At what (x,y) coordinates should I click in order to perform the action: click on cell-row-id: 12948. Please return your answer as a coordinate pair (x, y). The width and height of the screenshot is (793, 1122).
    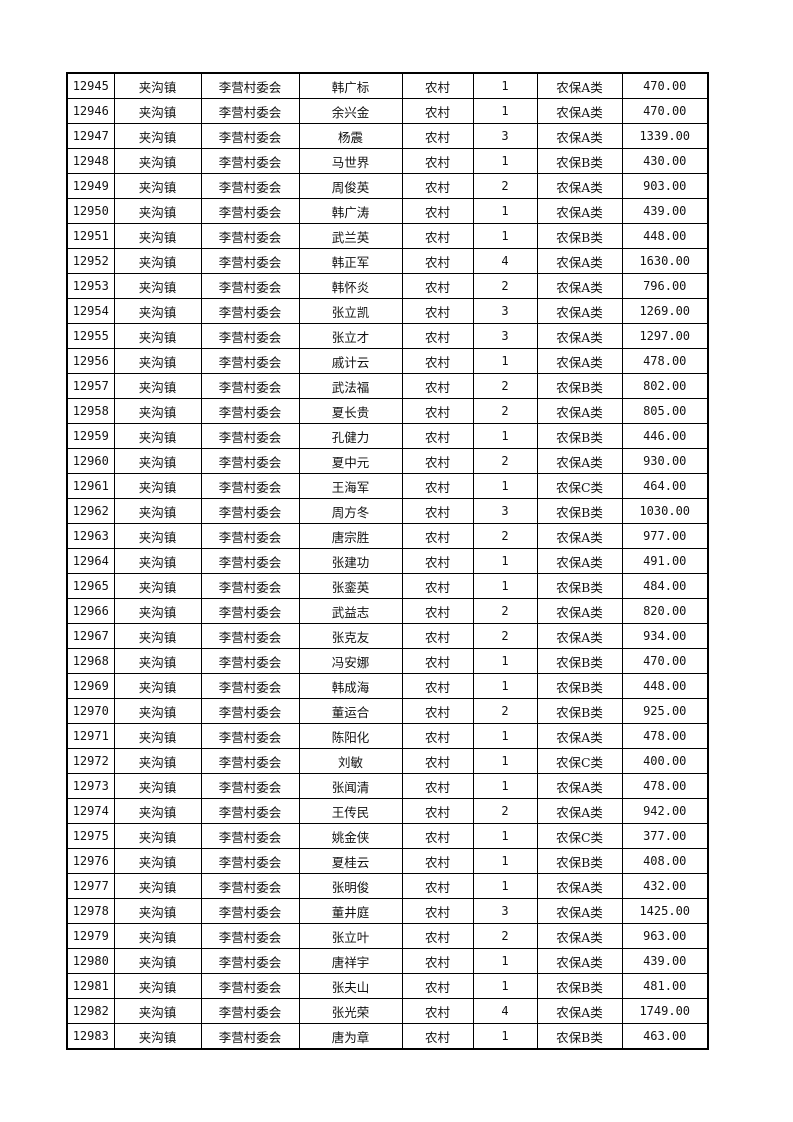
    Looking at the image, I should click on (90, 161).